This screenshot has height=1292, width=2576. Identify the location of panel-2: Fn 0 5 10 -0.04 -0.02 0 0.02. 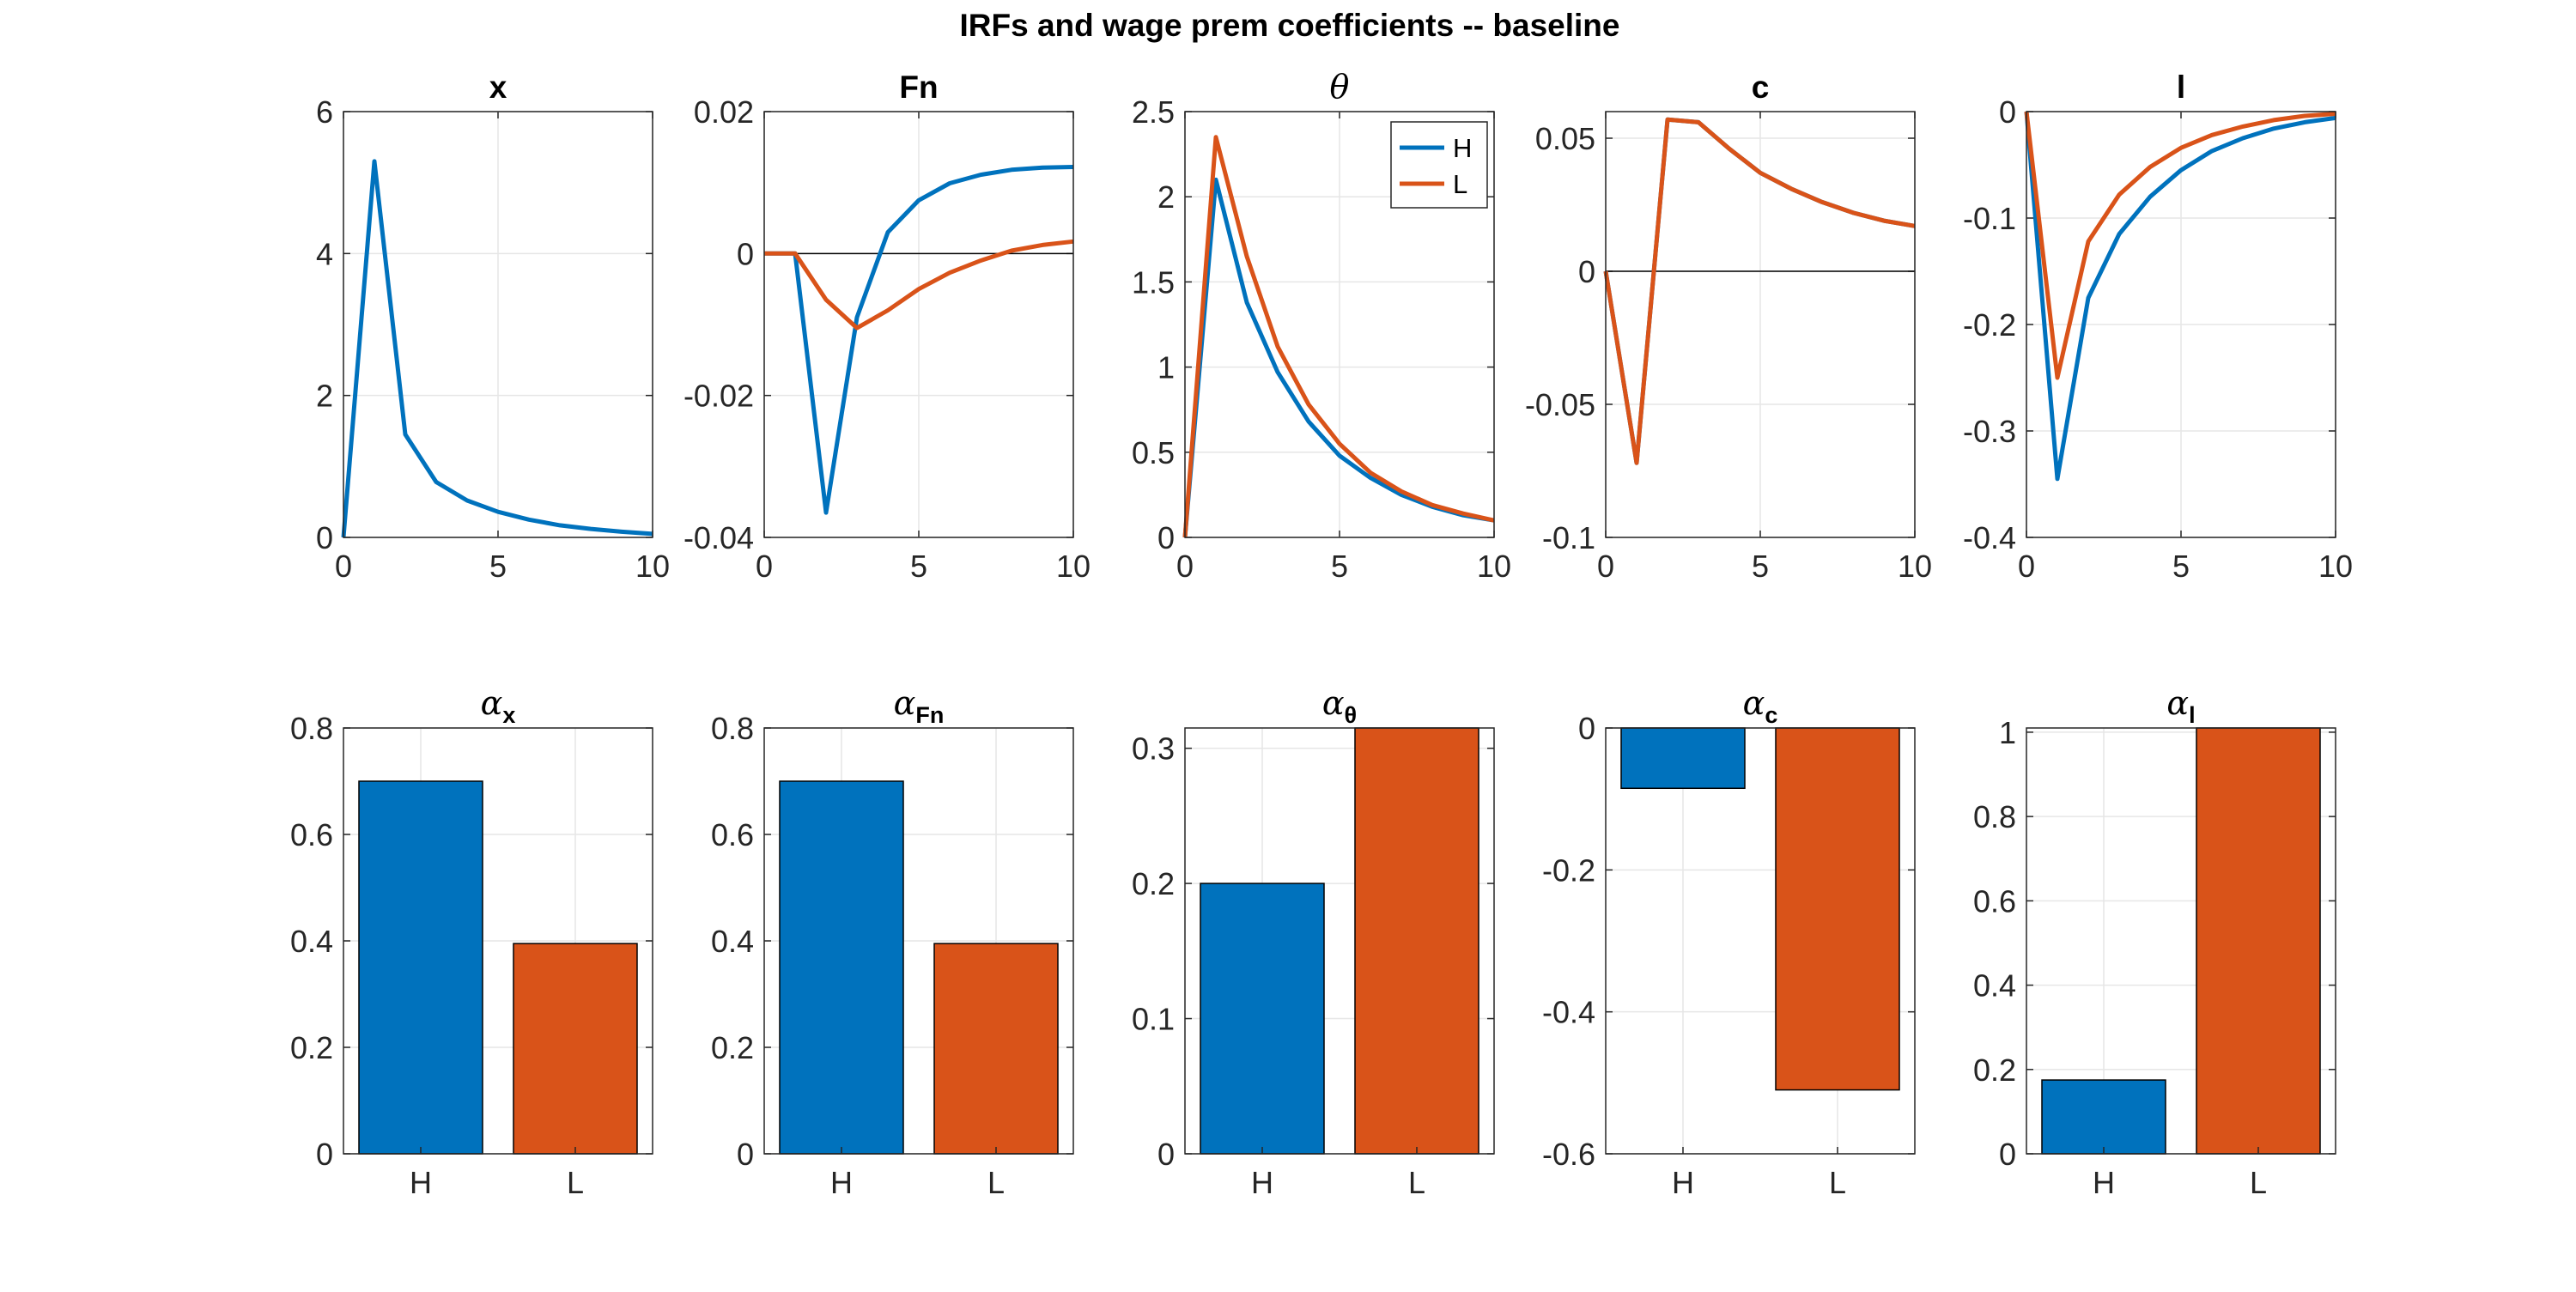
(887, 327).